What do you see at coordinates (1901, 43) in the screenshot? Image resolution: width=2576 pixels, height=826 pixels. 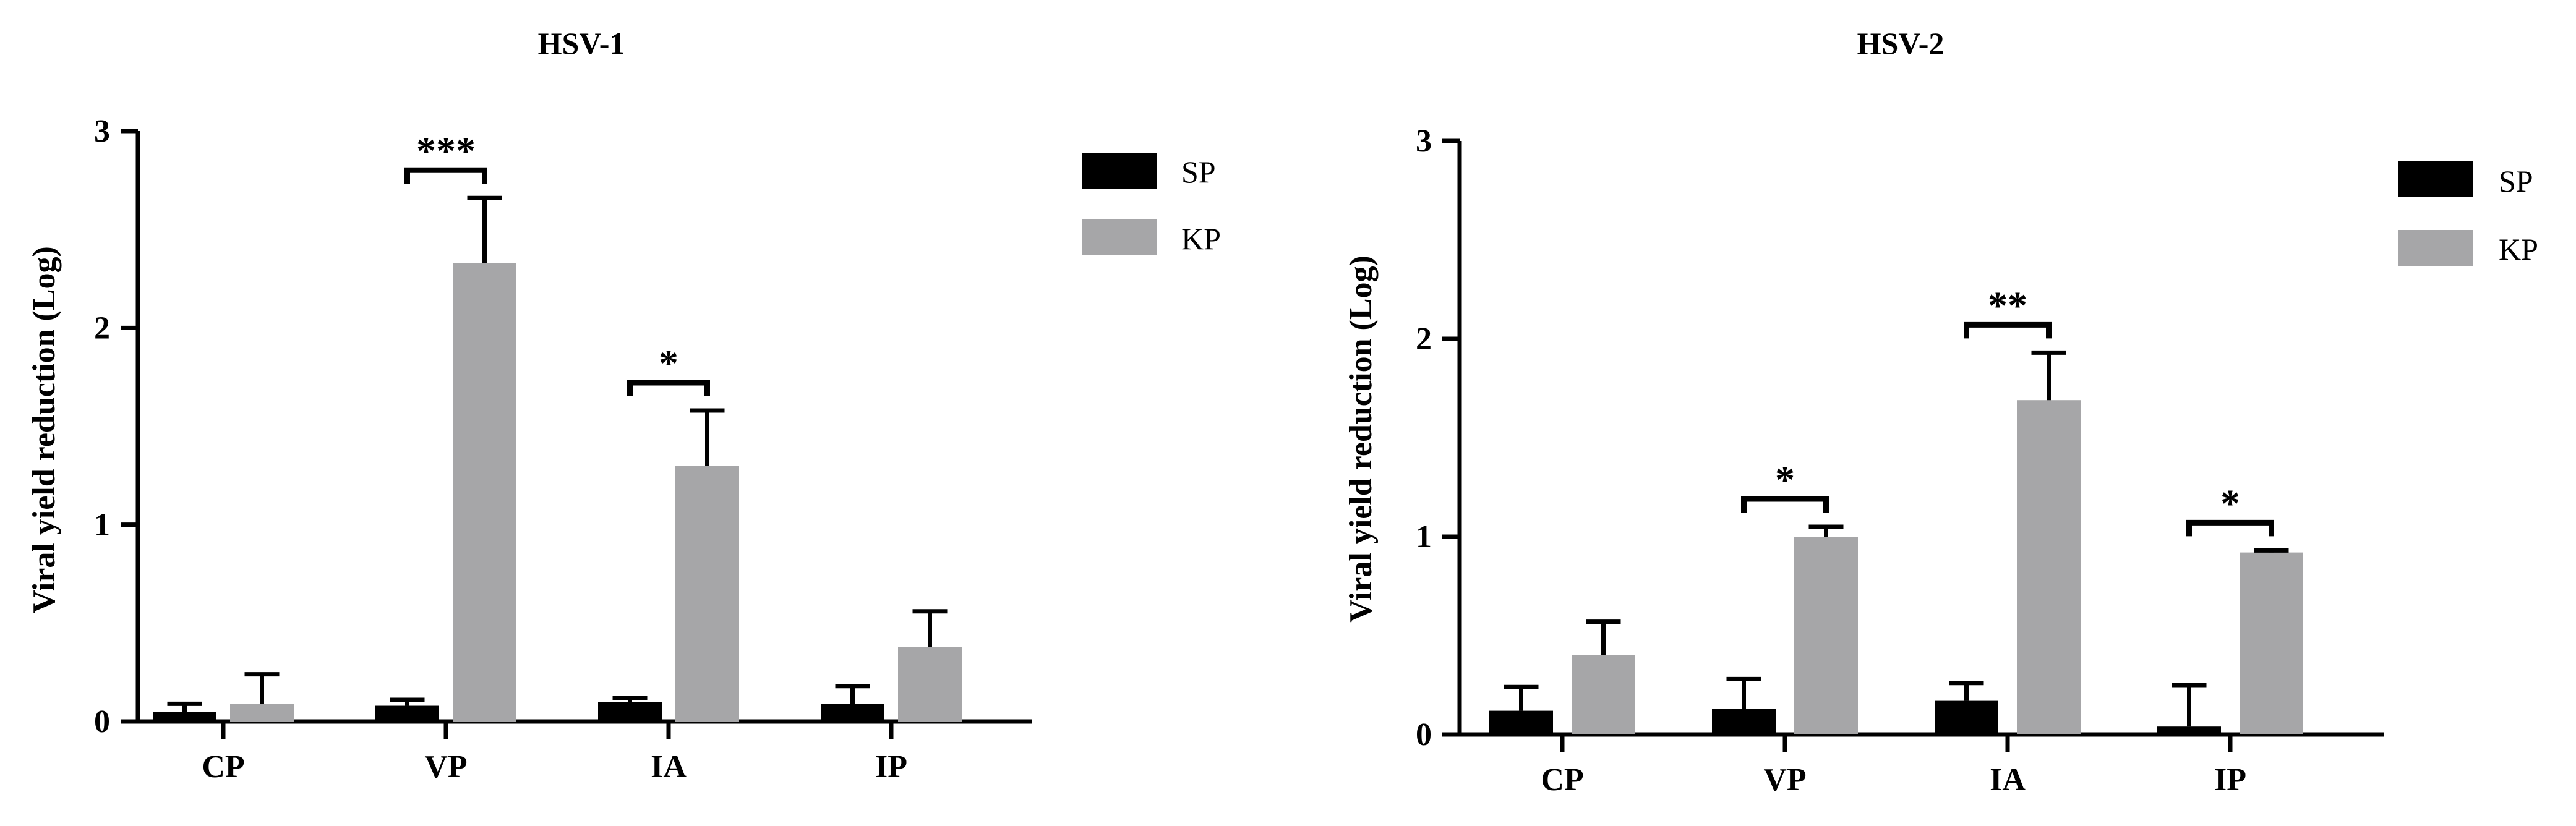 I see `chart-title: HSV-2` at bounding box center [1901, 43].